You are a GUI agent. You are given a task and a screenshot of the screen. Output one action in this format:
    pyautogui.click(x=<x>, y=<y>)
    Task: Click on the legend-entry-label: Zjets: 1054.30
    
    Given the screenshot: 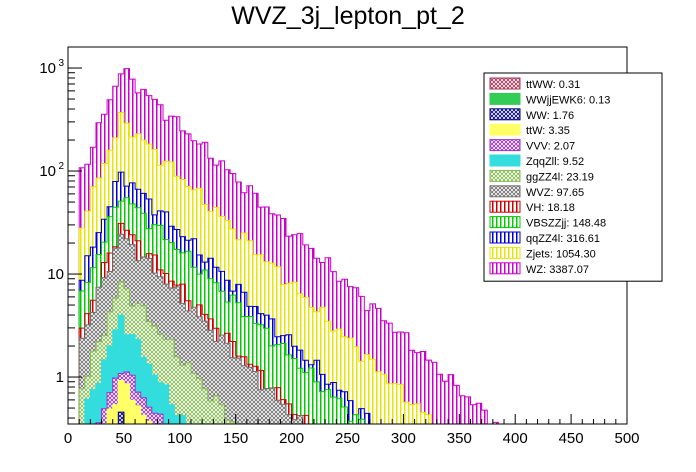 What is the action you would take?
    pyautogui.click(x=561, y=254)
    